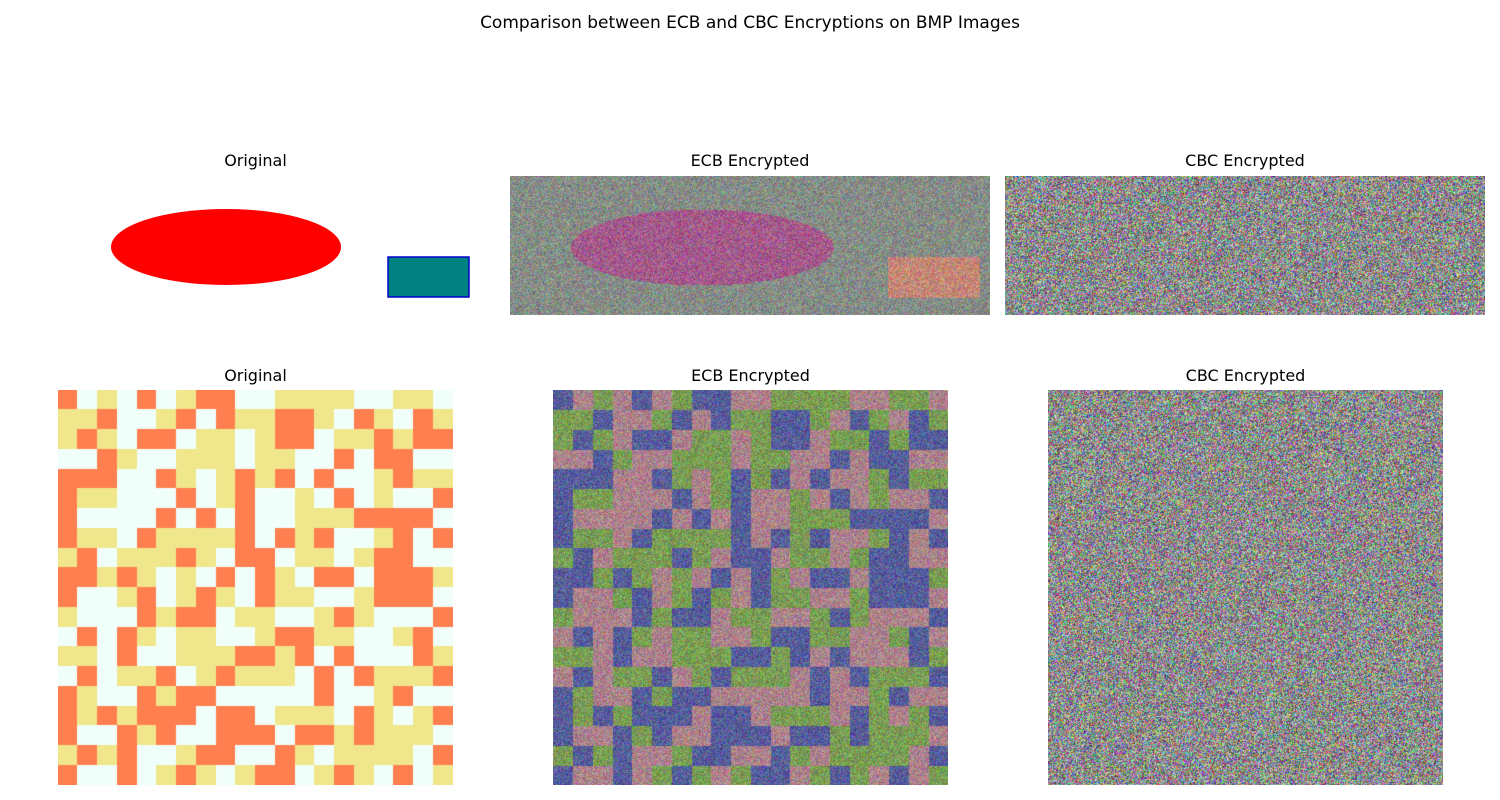  I want to click on red-ellipse, so click(226, 247).